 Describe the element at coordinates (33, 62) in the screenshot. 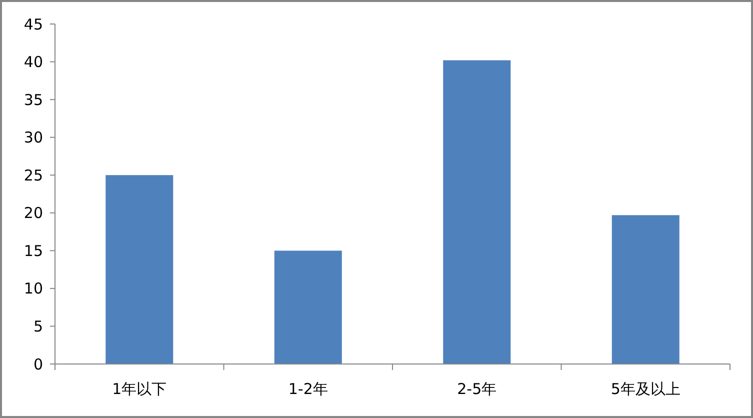

I see `y-tick-label: 40` at that location.